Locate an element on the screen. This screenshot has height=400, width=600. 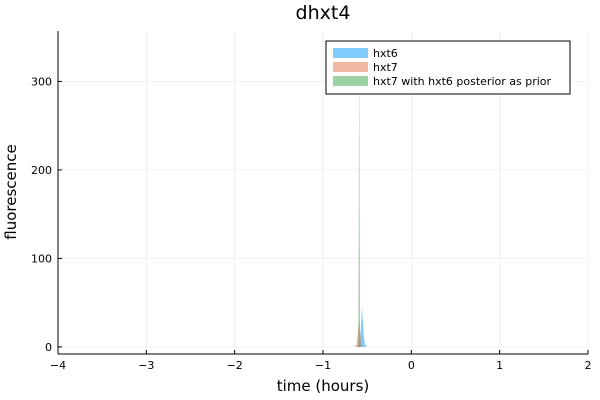
x-tick-label: −3 is located at coordinates (146, 365).